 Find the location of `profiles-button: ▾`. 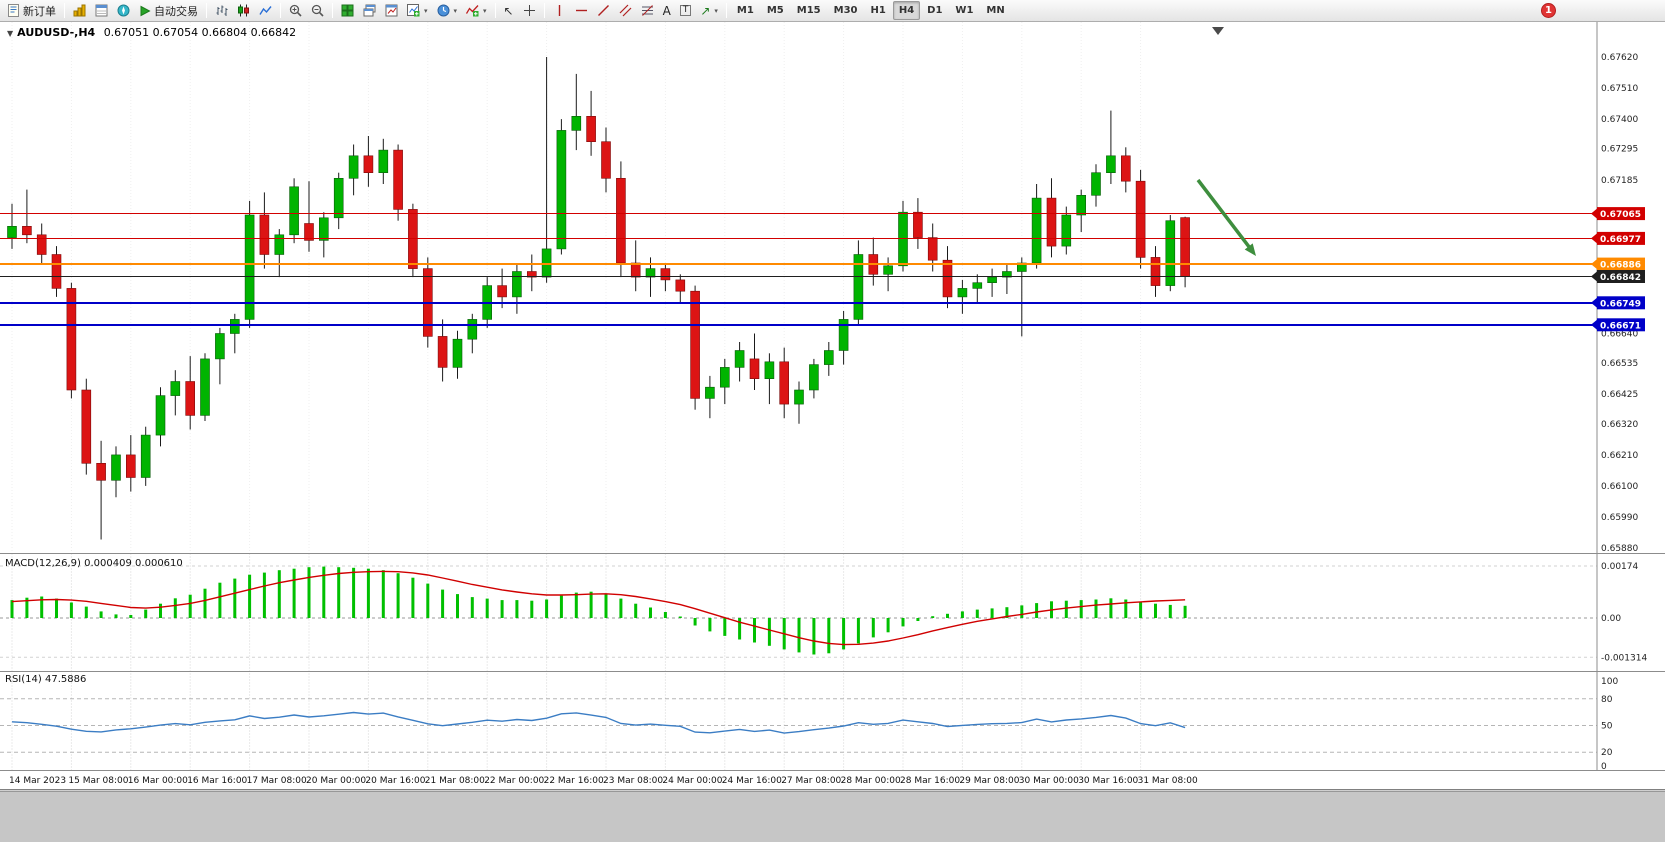

profiles-button: ▾ is located at coordinates (447, 10).